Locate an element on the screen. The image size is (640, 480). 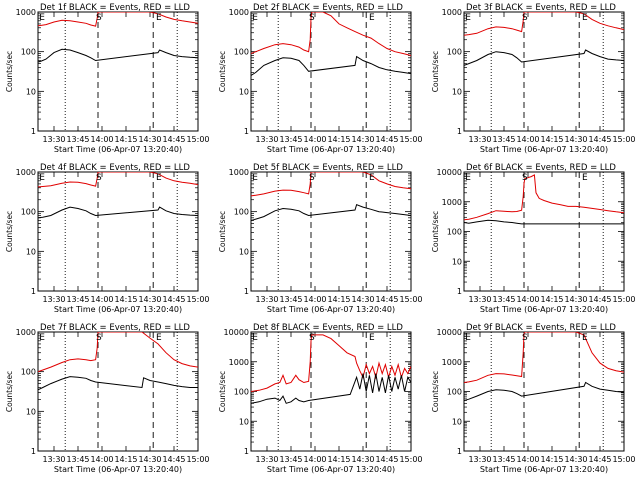
subplot-title: Det 1f BLACK = Events, RED = LLD is located at coordinates (115, 8).